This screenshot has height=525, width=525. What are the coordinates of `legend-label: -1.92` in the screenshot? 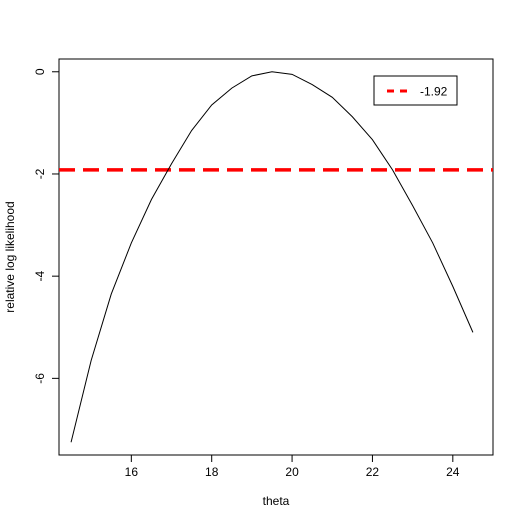 It's located at (434, 92).